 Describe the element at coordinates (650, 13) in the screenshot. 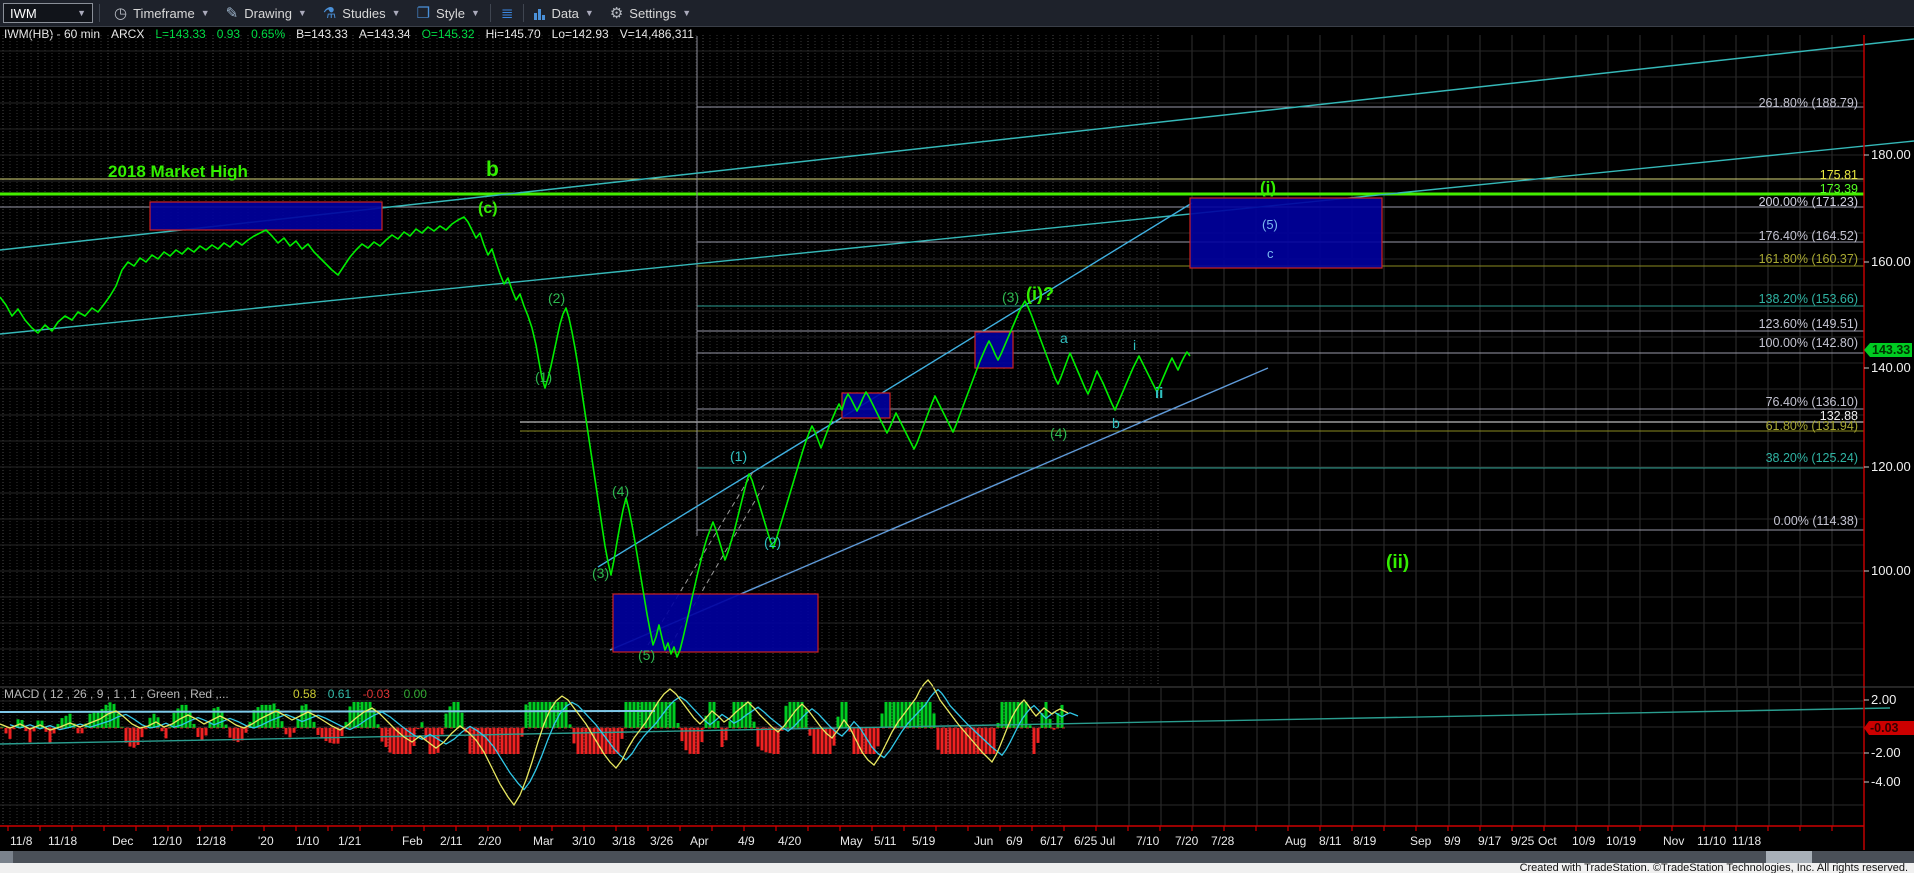

I see `settings-button: ⚙ Settings ▼` at that location.